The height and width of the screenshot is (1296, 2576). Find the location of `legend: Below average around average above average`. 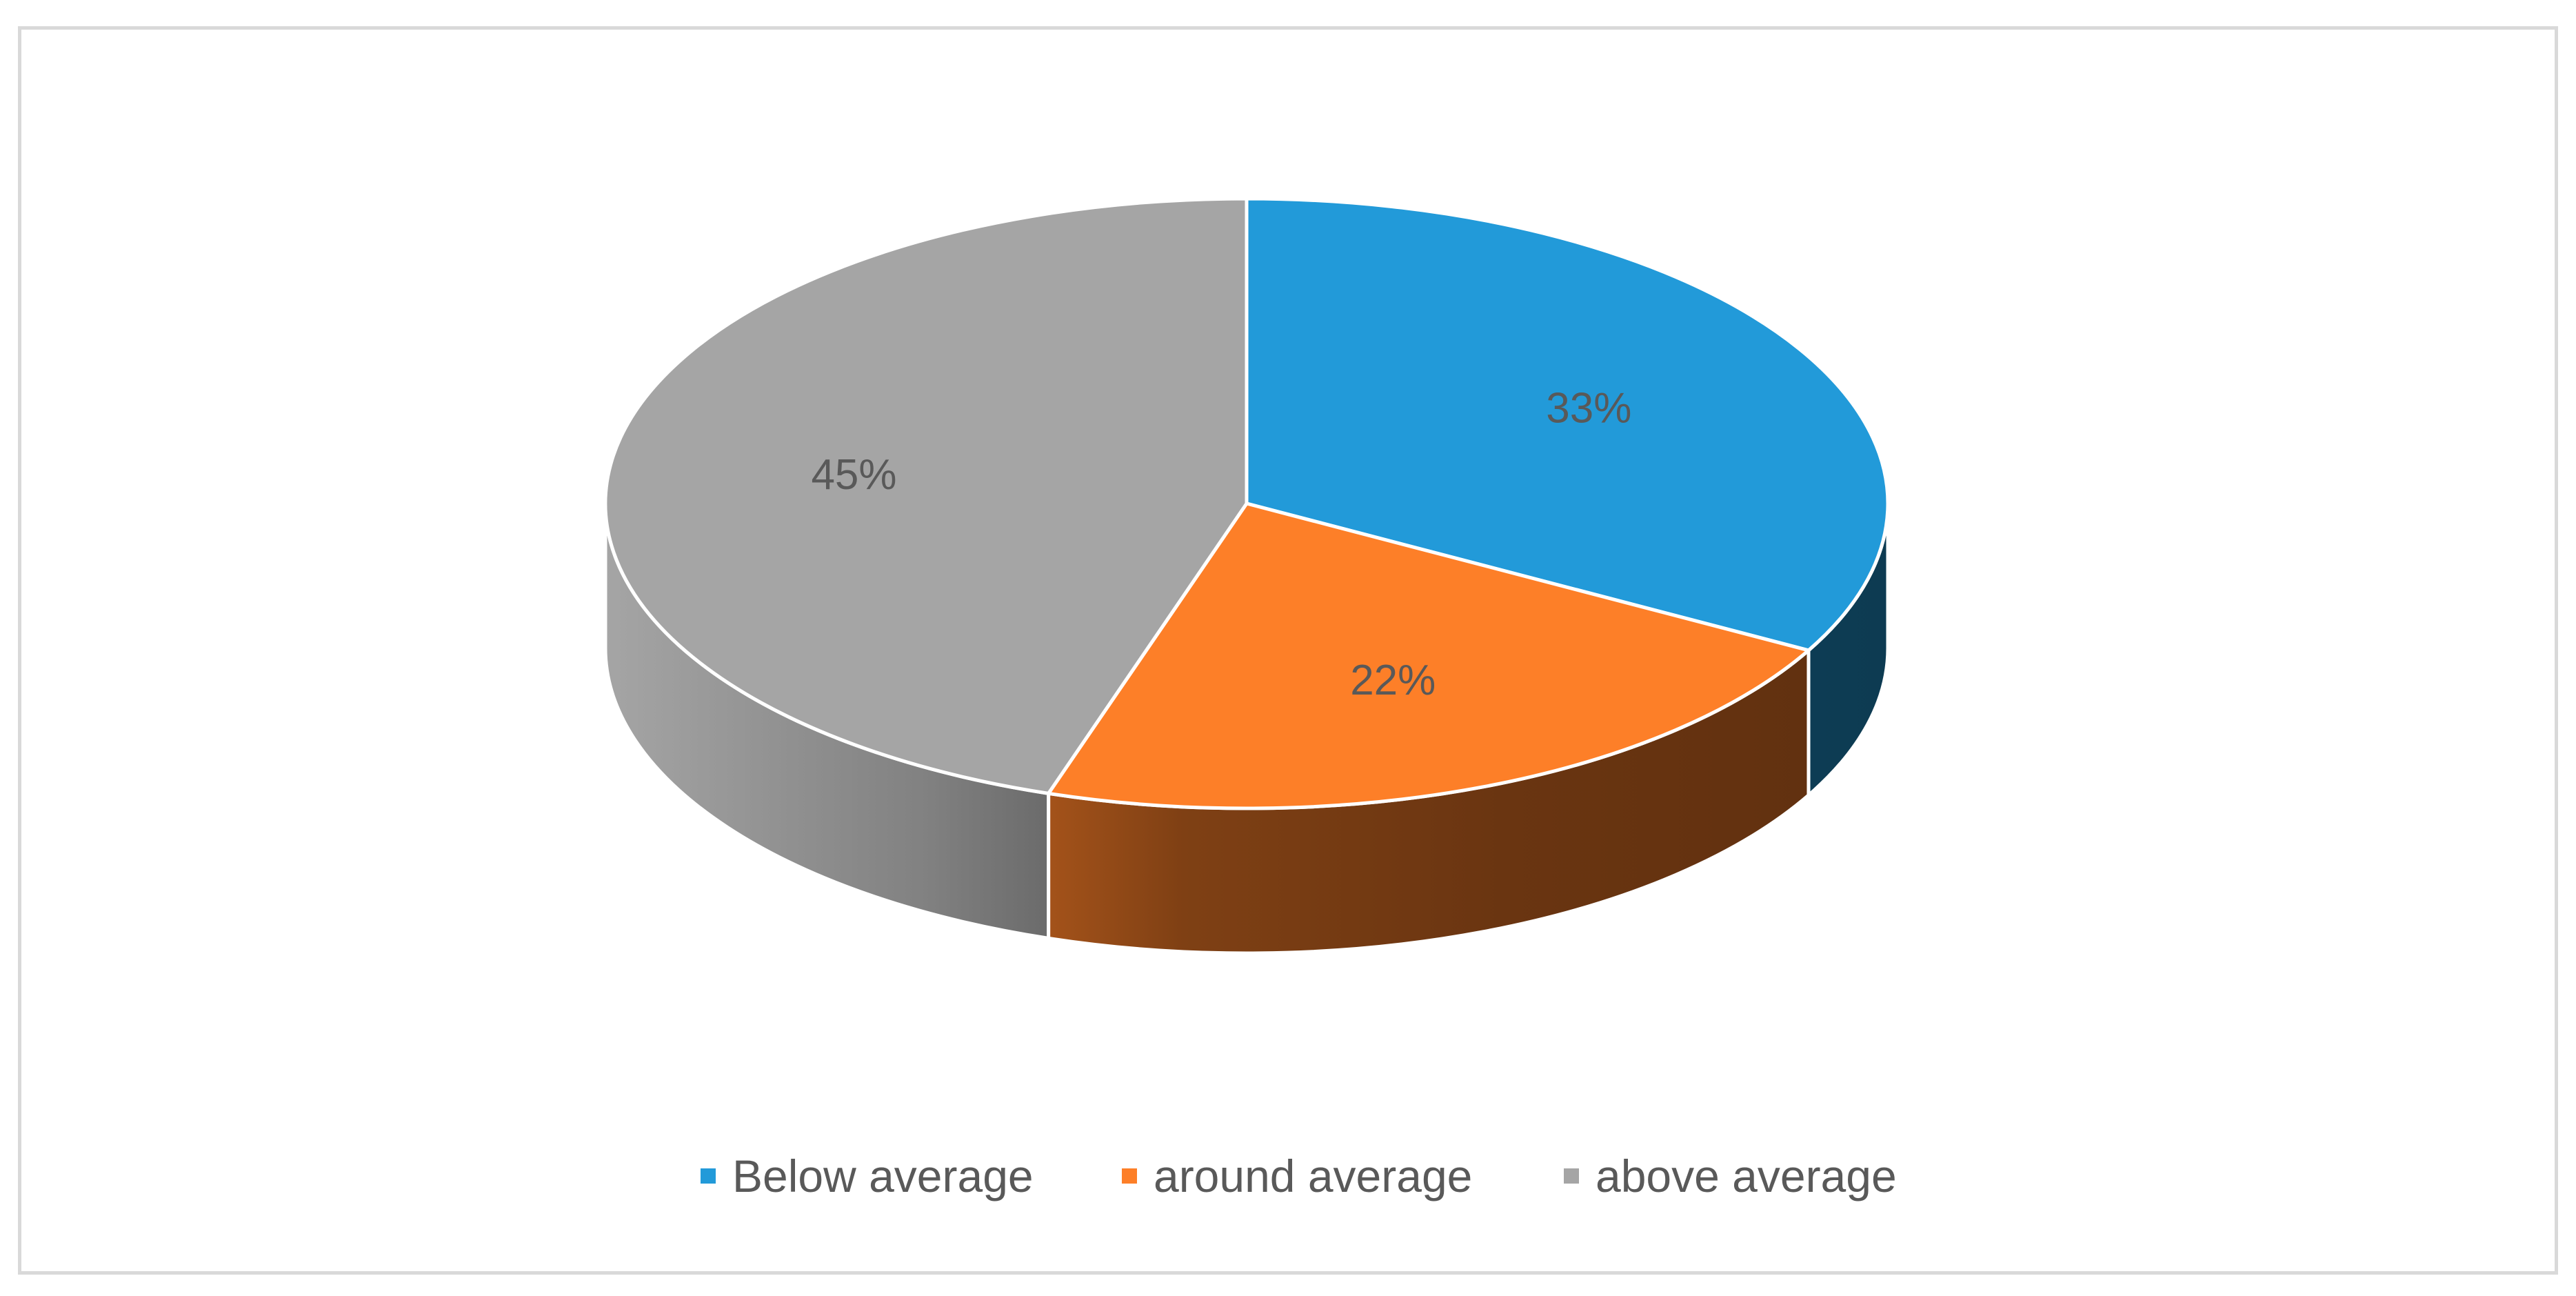

legend: Below average around average above average is located at coordinates (1299, 1176).